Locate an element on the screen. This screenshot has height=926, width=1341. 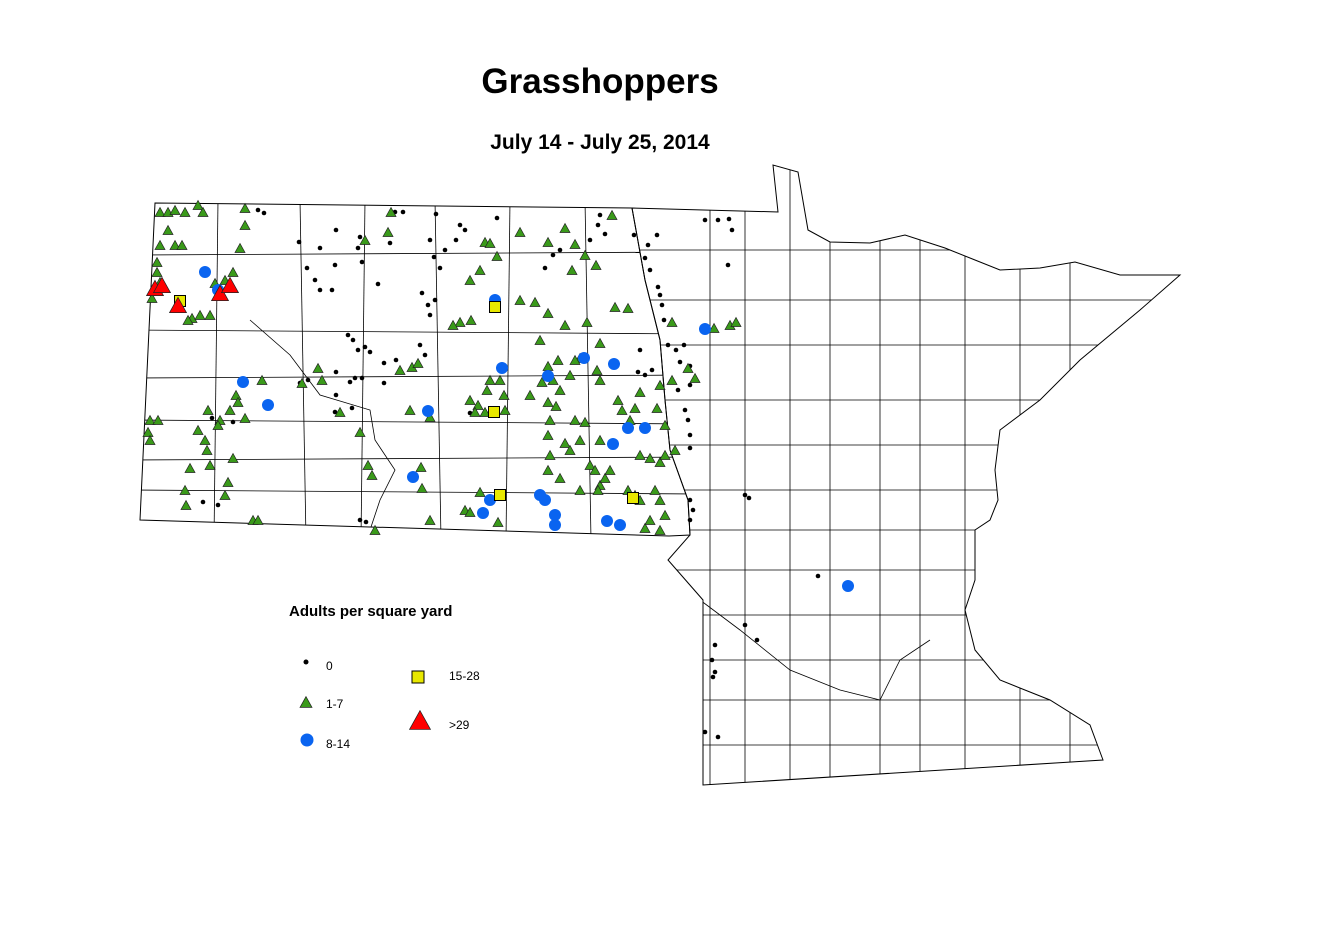
legend-label-8-14: 8-14 is located at coordinates (338, 744).